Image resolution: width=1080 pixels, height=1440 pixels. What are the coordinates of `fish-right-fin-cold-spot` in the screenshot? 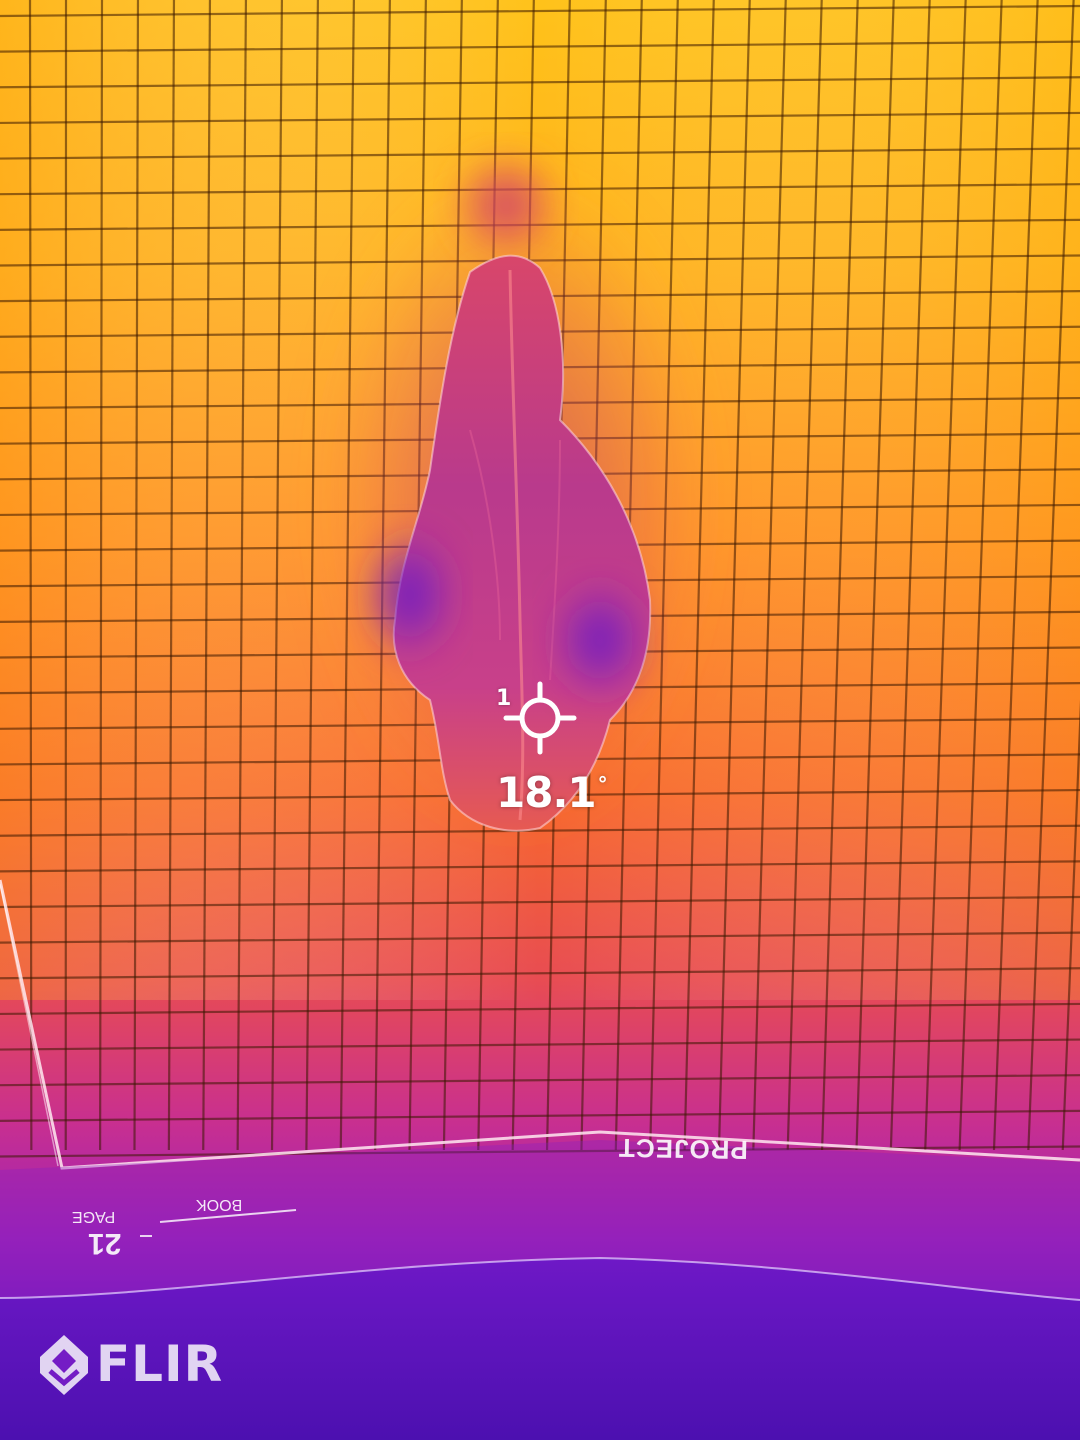 It's located at (600, 640).